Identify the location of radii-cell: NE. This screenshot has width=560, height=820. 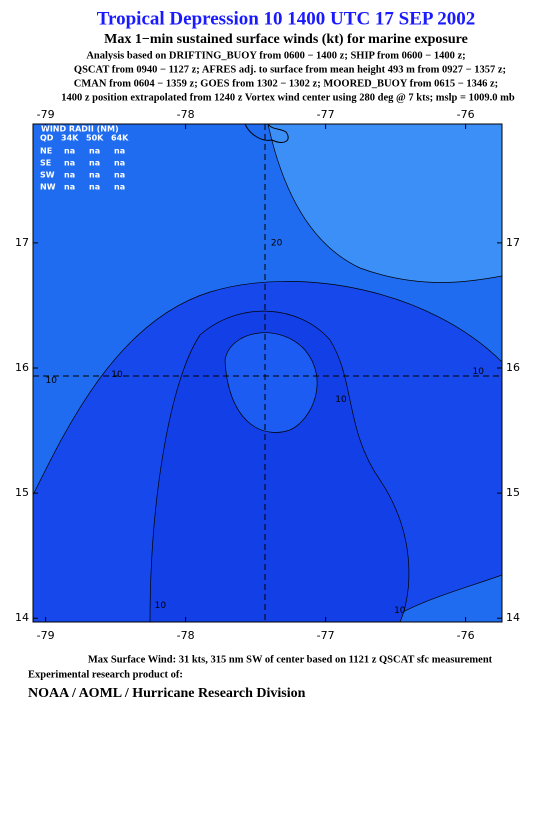
(46, 151).